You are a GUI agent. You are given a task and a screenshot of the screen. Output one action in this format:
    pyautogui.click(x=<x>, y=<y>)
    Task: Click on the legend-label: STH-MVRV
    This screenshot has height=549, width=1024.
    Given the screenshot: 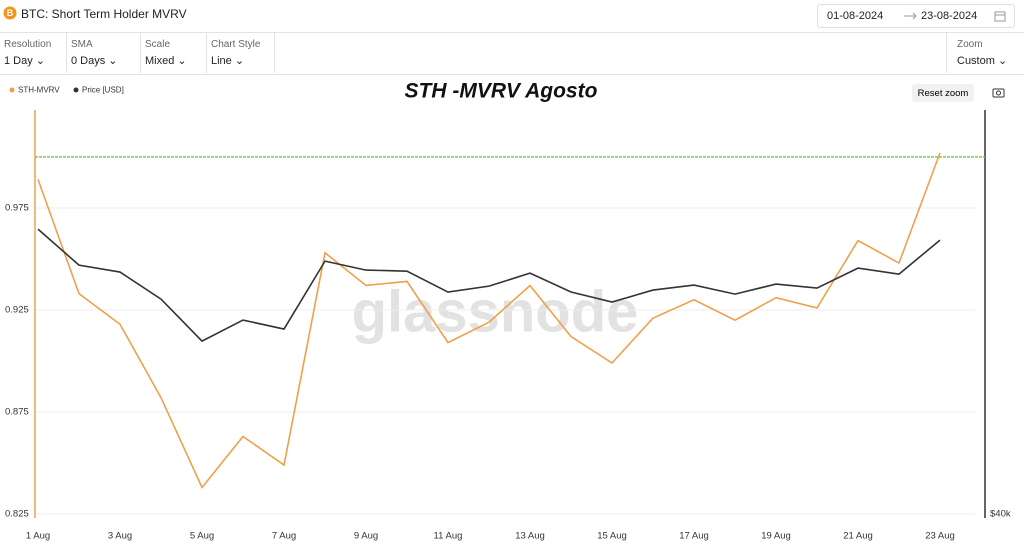 What is the action you would take?
    pyautogui.click(x=39, y=90)
    